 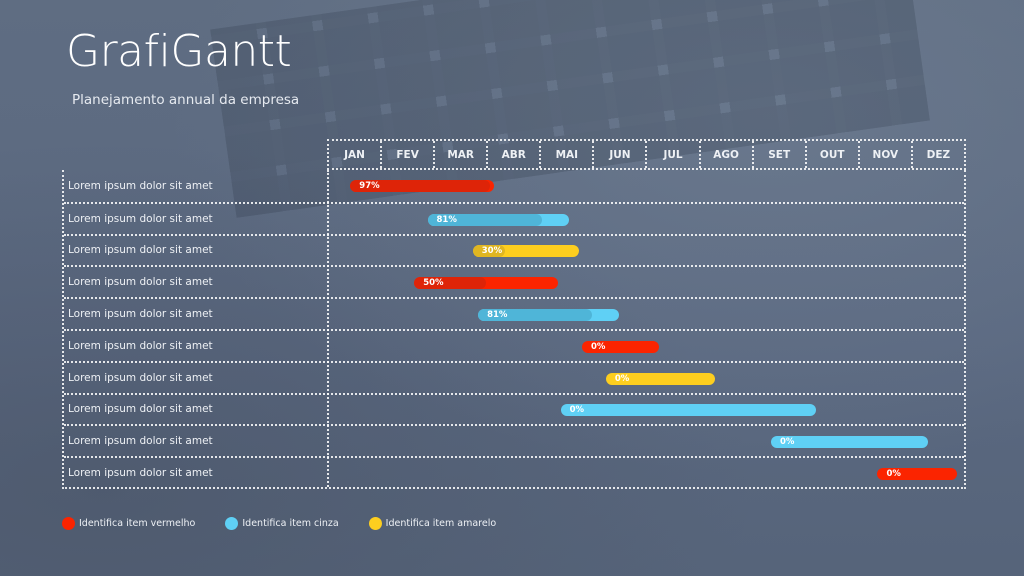 I want to click on legend-dot-blue-icon, so click(x=232, y=523).